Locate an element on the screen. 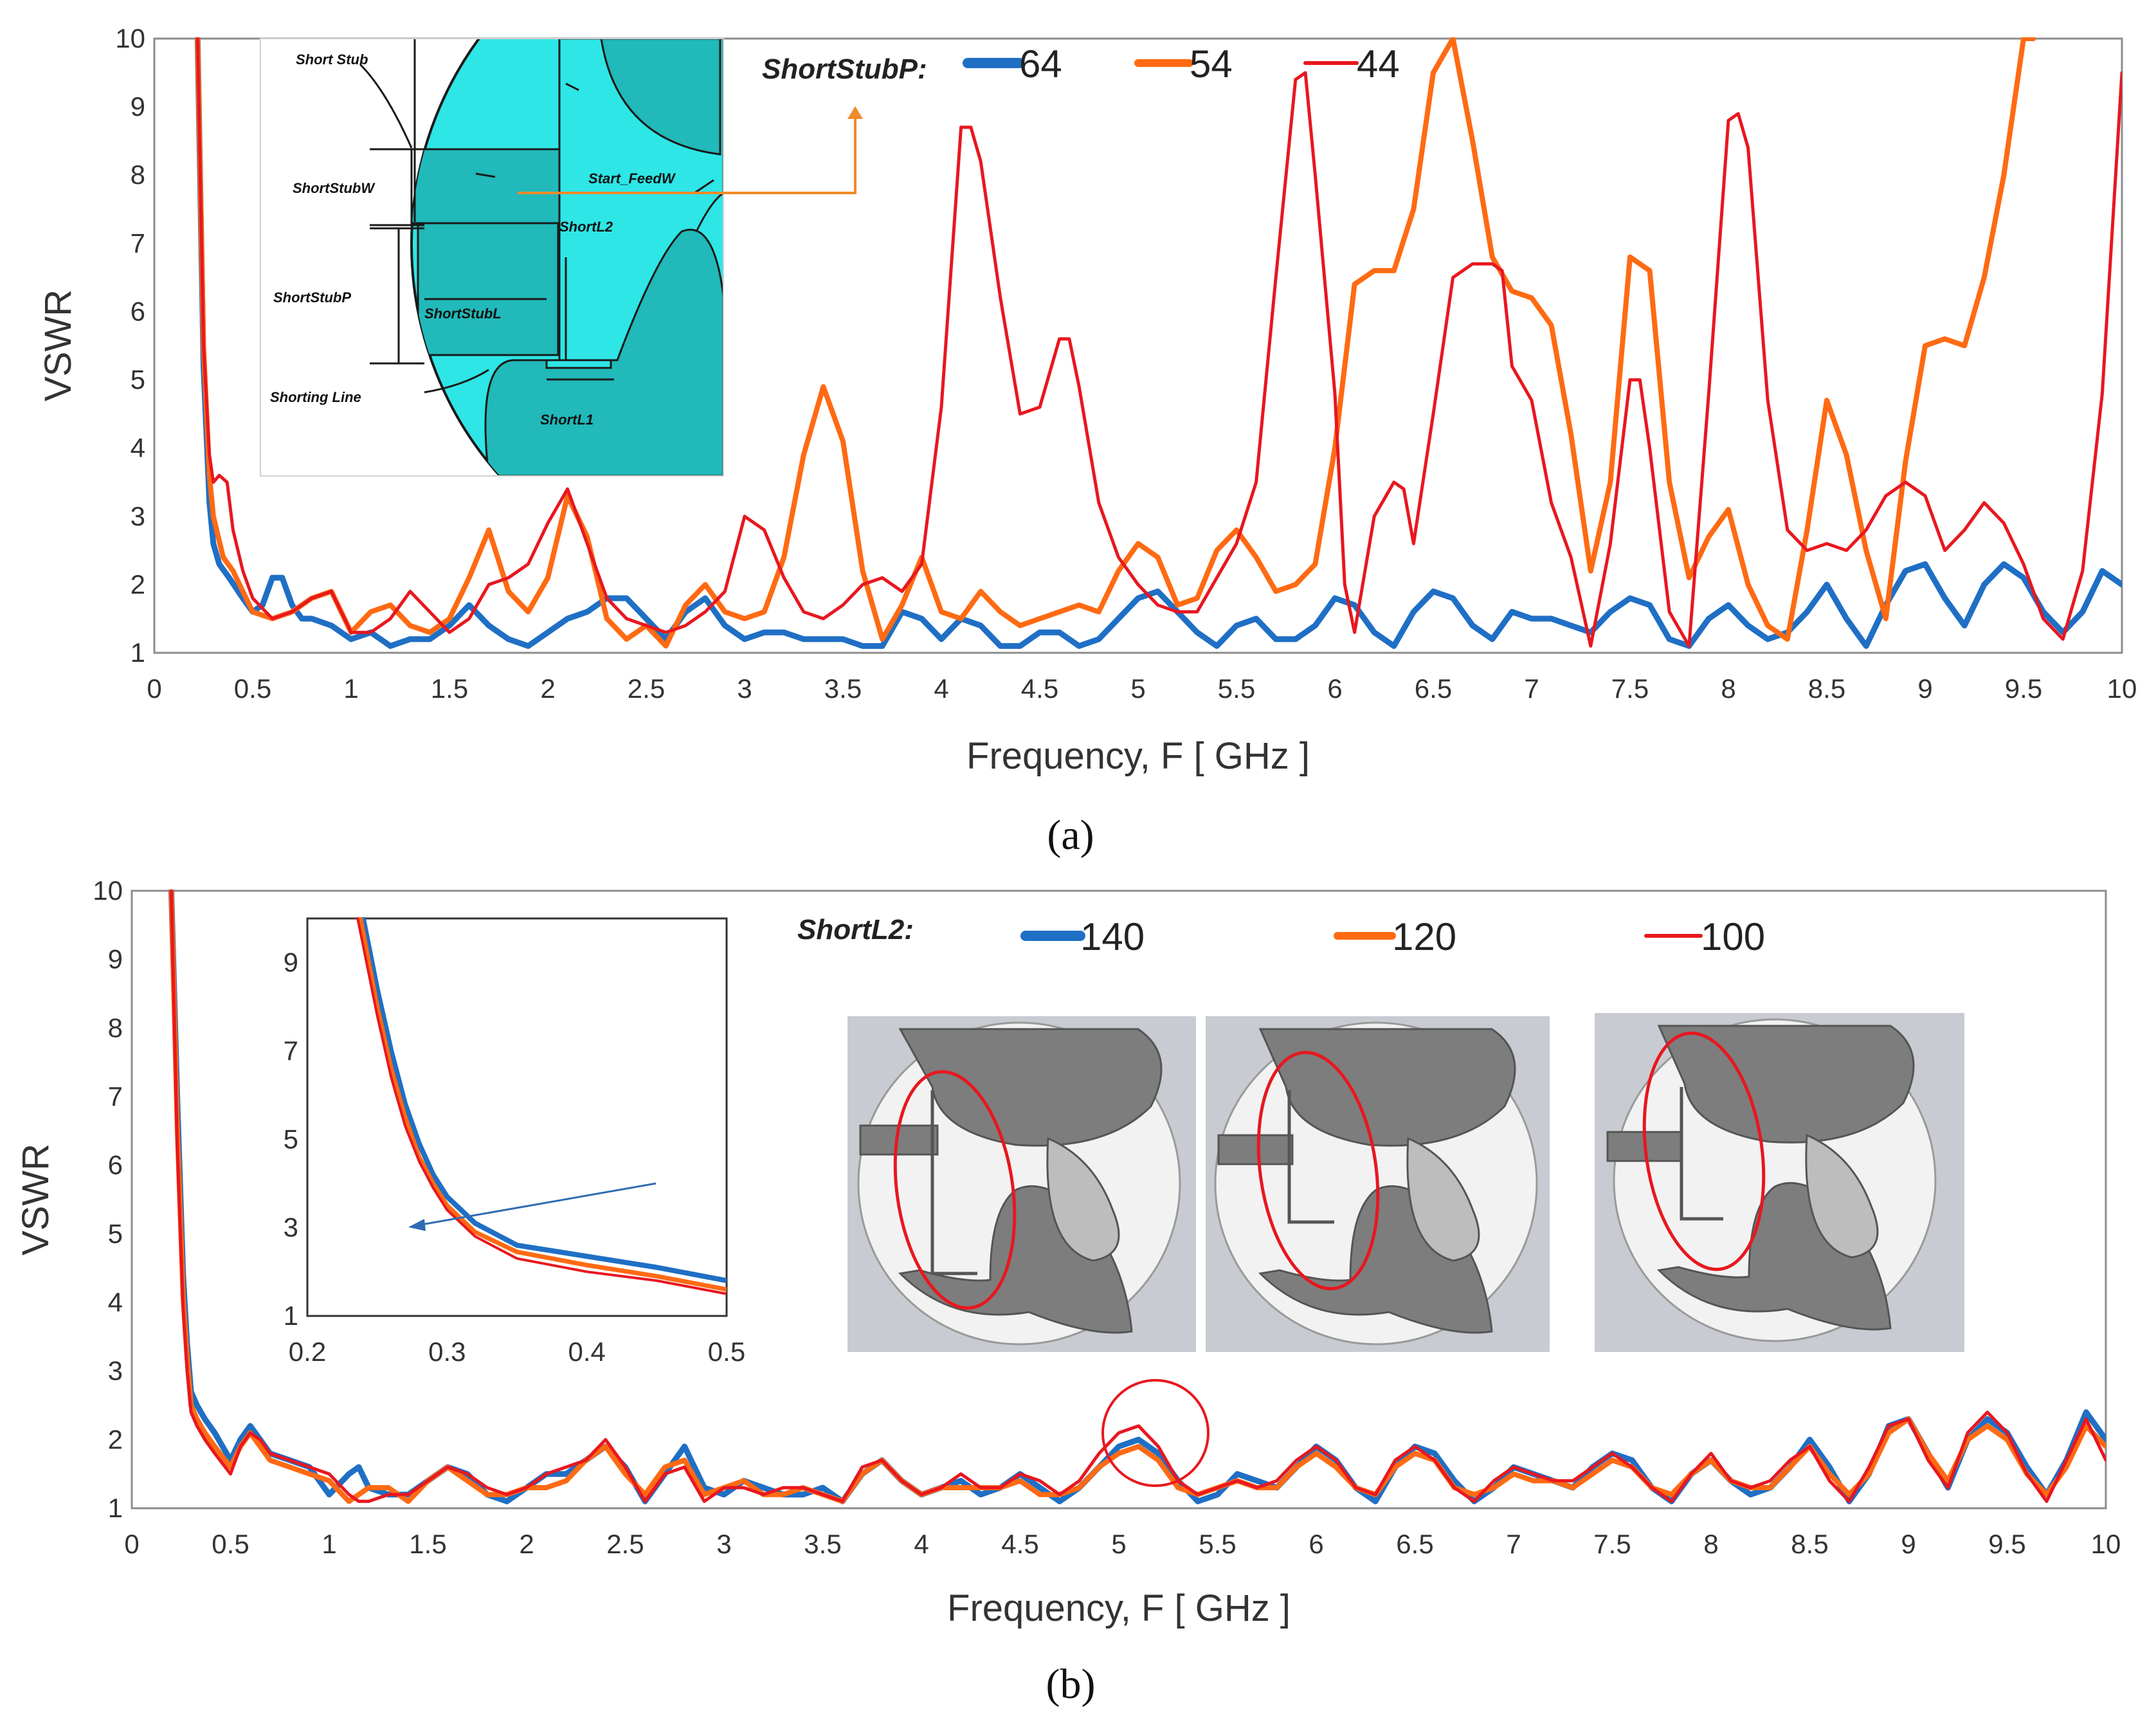 This screenshot has height=1725, width=2156. b-thumbnail-140-highlight is located at coordinates (955, 1190).